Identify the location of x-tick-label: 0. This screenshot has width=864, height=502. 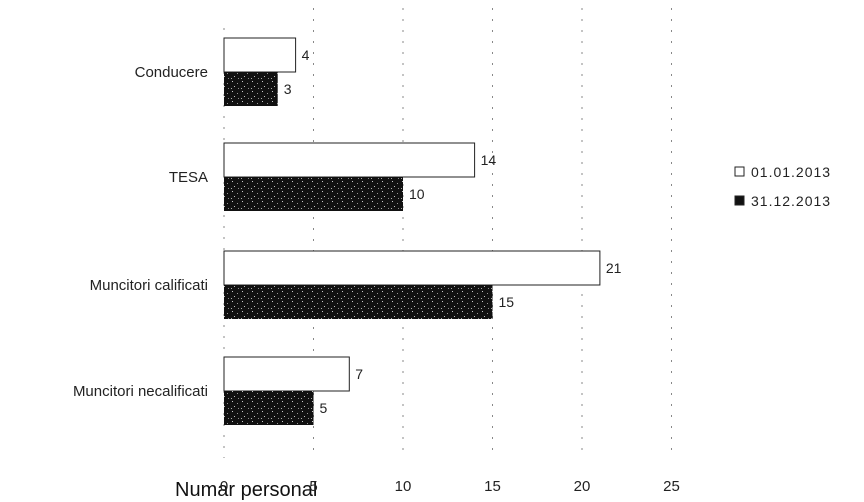
(224, 486).